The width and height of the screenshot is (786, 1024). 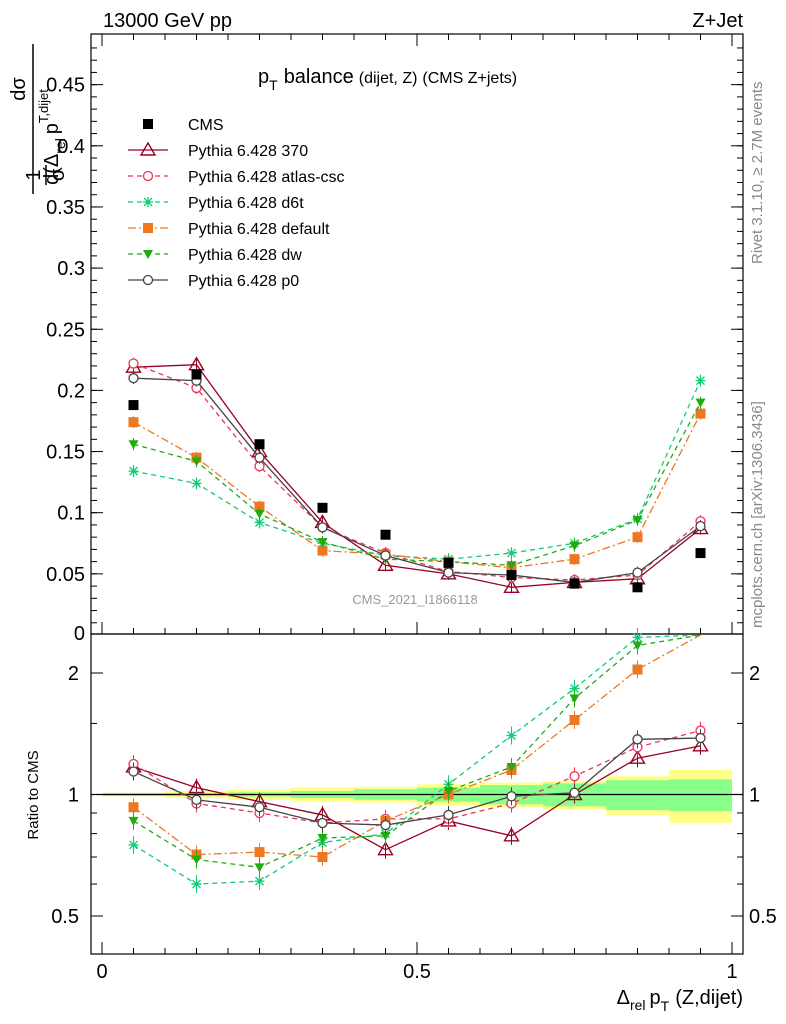 What do you see at coordinates (34, 174) in the screenshot?
I see `ylabel-one: 1` at bounding box center [34, 174].